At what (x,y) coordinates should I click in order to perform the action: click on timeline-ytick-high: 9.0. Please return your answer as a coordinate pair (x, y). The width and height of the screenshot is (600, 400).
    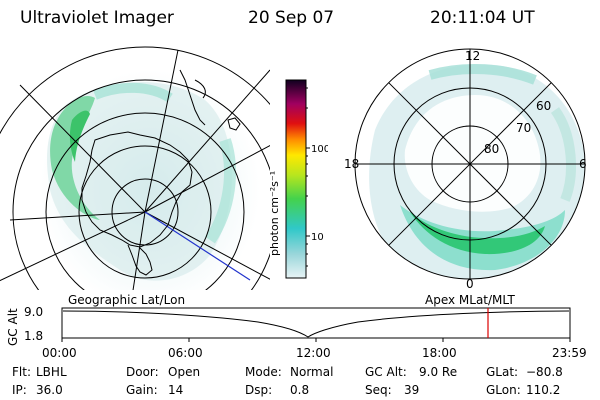
    Looking at the image, I should click on (34, 312).